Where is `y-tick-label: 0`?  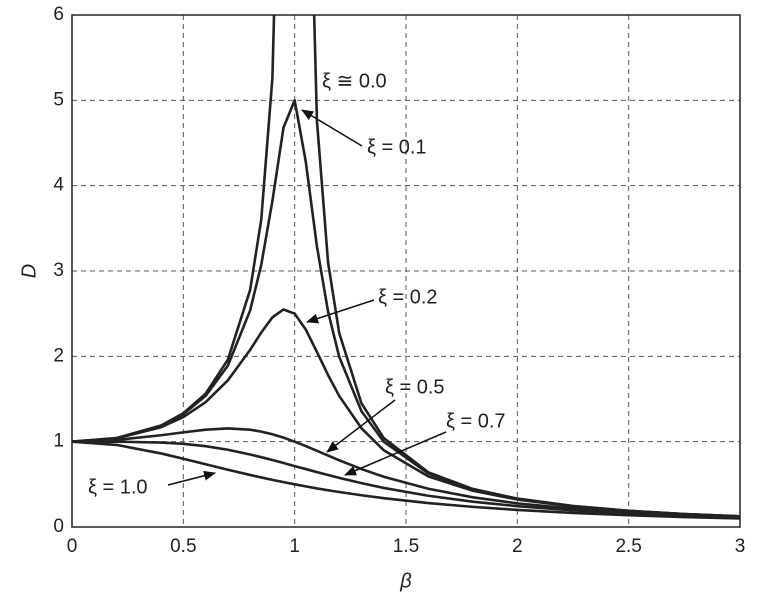
y-tick-label: 0 is located at coordinates (58, 526).